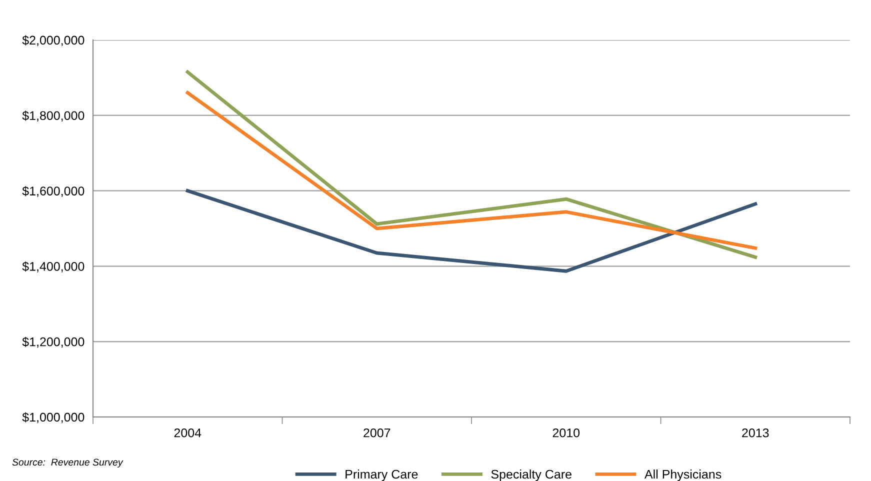 The height and width of the screenshot is (481, 871). Describe the element at coordinates (188, 433) in the screenshot. I see `x-tick-label: 2004` at that location.